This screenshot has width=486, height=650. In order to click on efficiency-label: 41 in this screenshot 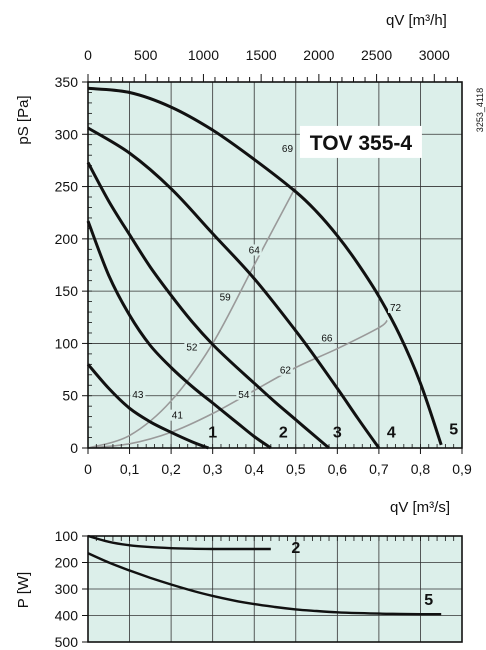, I will do `click(178, 416)`.